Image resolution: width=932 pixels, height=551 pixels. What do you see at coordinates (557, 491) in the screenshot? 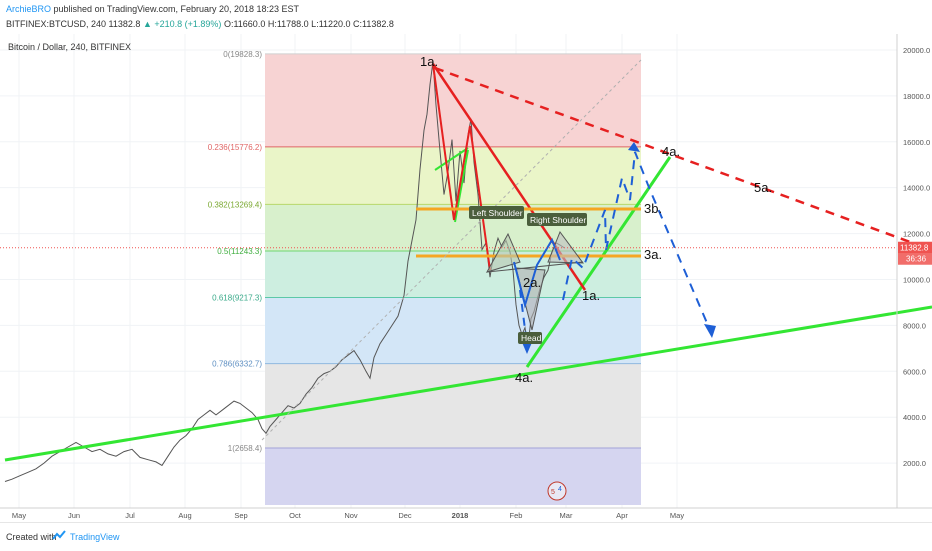
I see `economic-event-flag-icon` at bounding box center [557, 491].